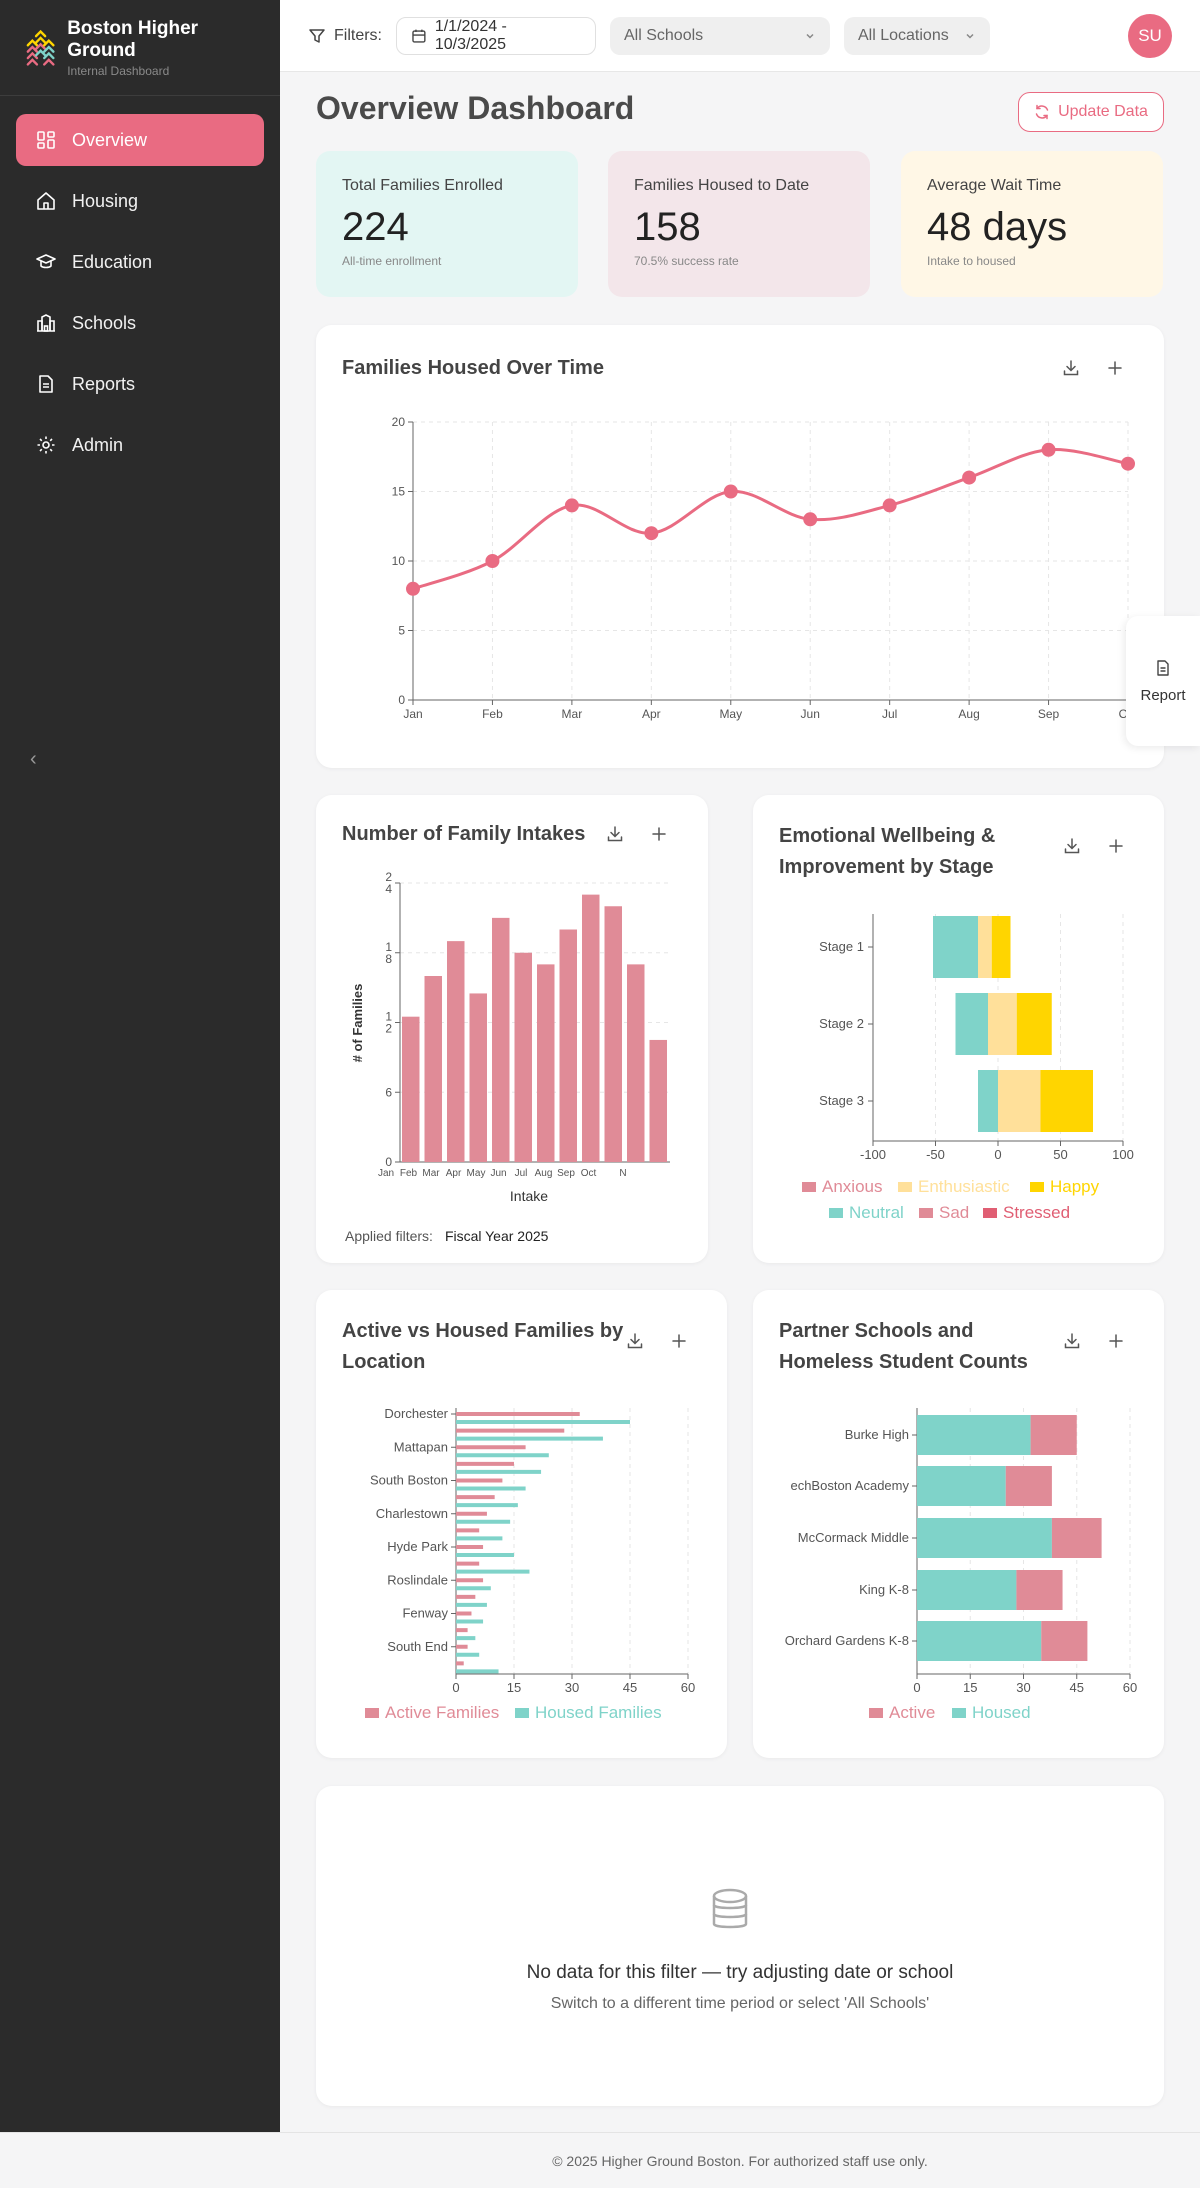 This screenshot has width=1200, height=2188. What do you see at coordinates (954, 1212) in the screenshot?
I see `legend-label: Sad` at bounding box center [954, 1212].